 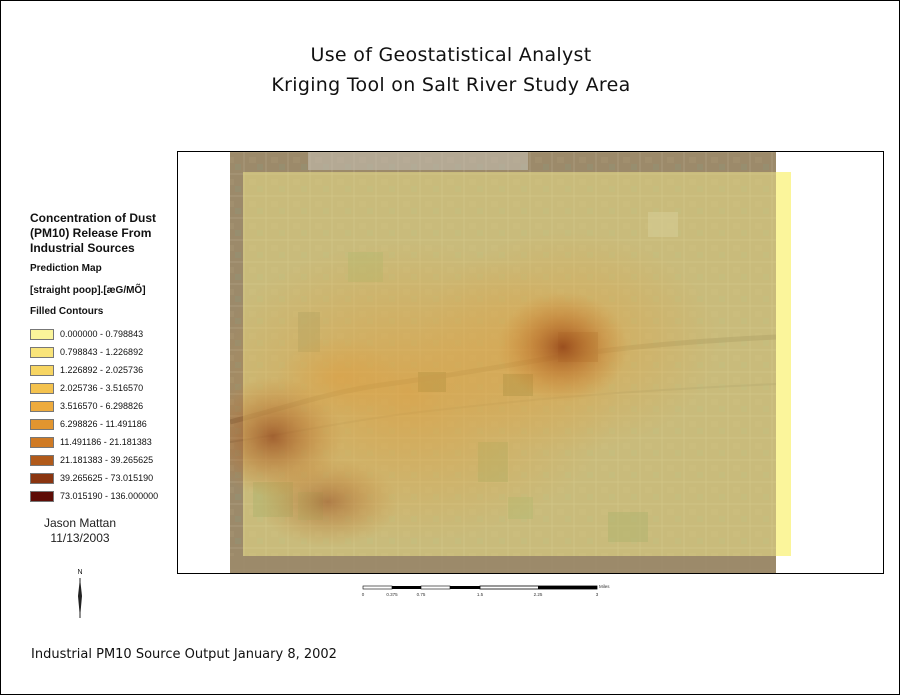 I want to click on legend-class: 73.015190 - 136.000000, so click(x=94, y=496).